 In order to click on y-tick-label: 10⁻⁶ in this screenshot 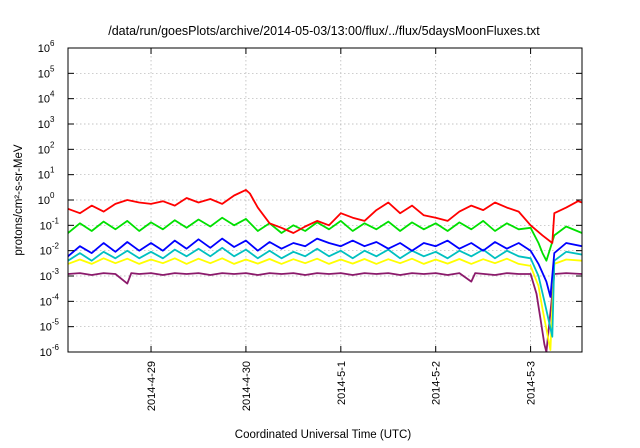, I will do `click(50, 351)`.